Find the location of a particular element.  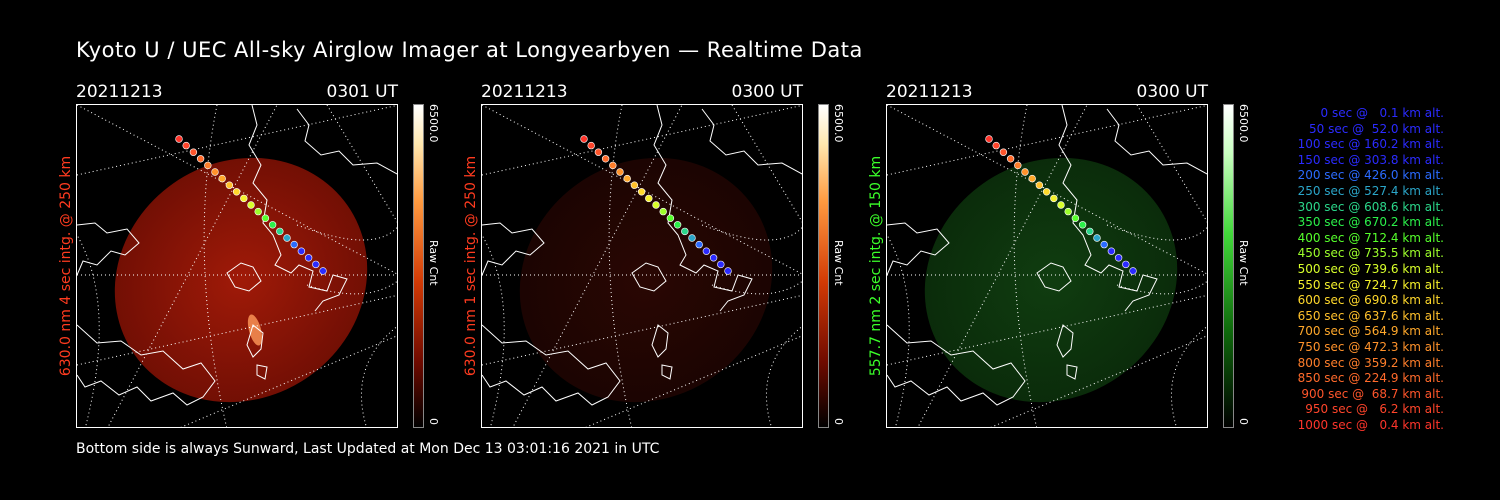

panel-2-cbar-max: 6500.0 is located at coordinates (838, 123).